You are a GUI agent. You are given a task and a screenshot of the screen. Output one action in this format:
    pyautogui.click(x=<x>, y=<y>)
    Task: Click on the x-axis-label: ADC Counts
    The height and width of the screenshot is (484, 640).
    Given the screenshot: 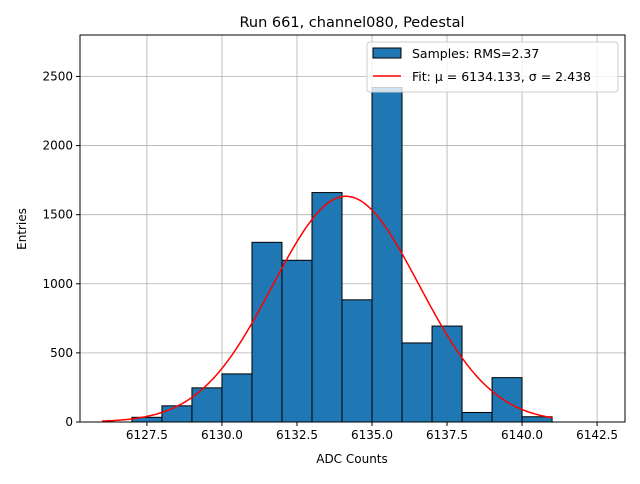 What is the action you would take?
    pyautogui.click(x=352, y=459)
    